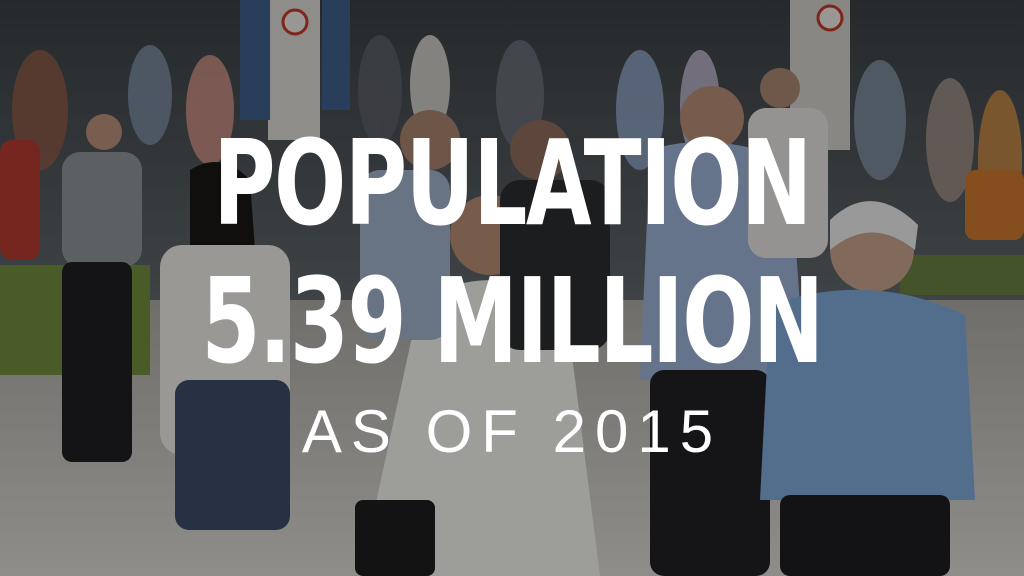  I want to click on headline-line-population: POPULATION, so click(512, 183).